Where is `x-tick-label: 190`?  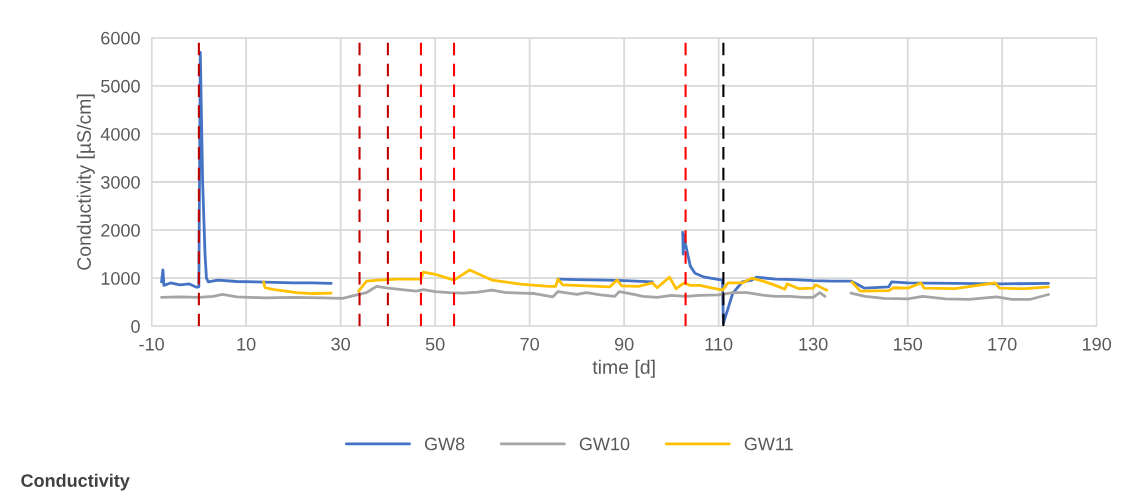 x-tick-label: 190 is located at coordinates (1097, 344).